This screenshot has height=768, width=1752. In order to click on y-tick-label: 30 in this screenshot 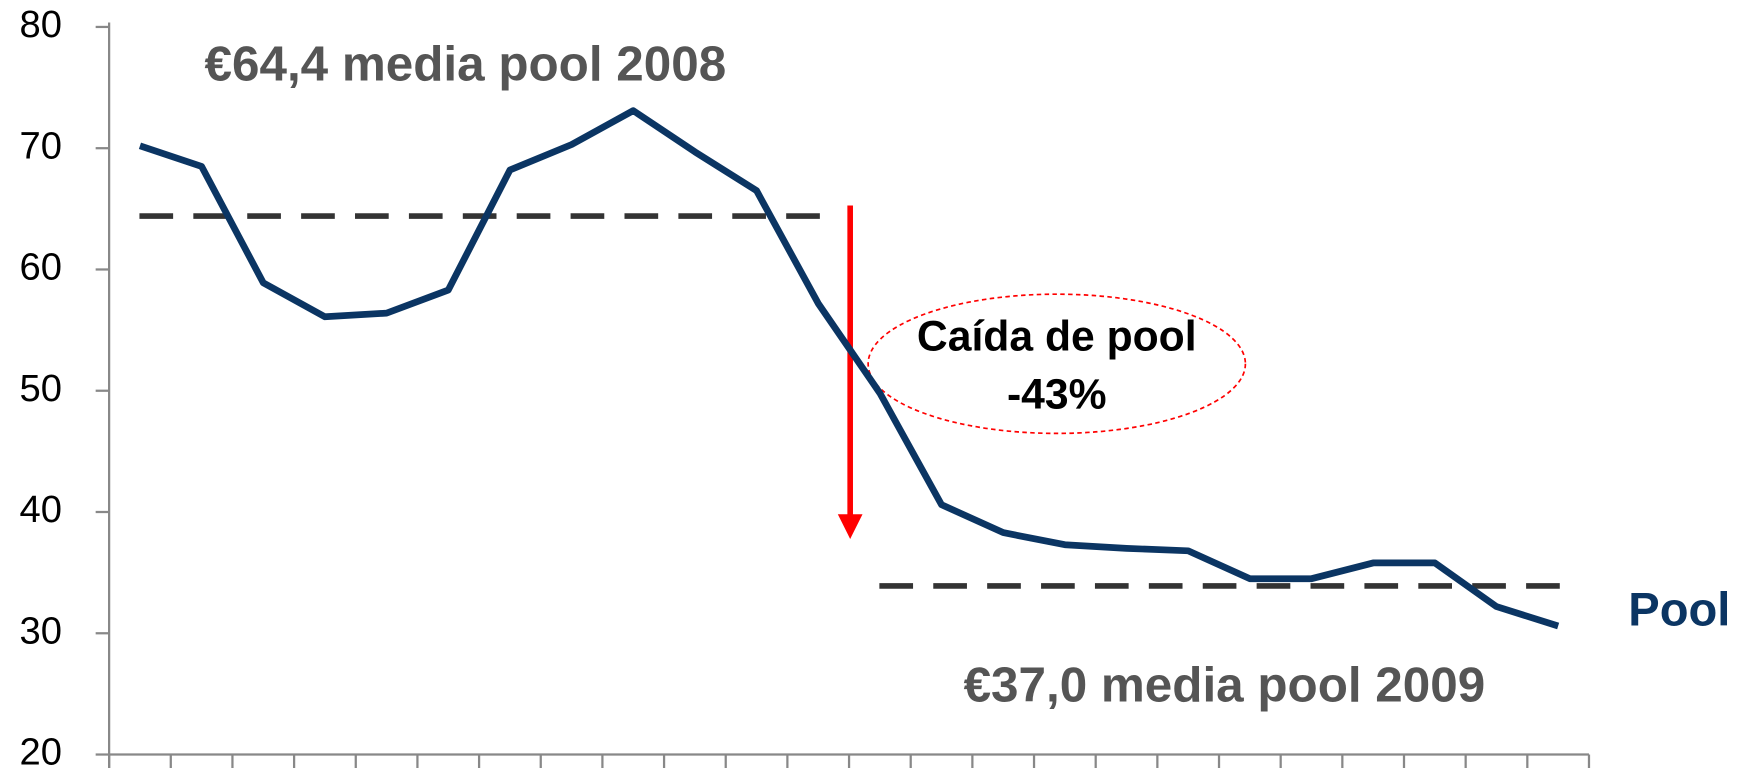, I will do `click(41, 630)`.